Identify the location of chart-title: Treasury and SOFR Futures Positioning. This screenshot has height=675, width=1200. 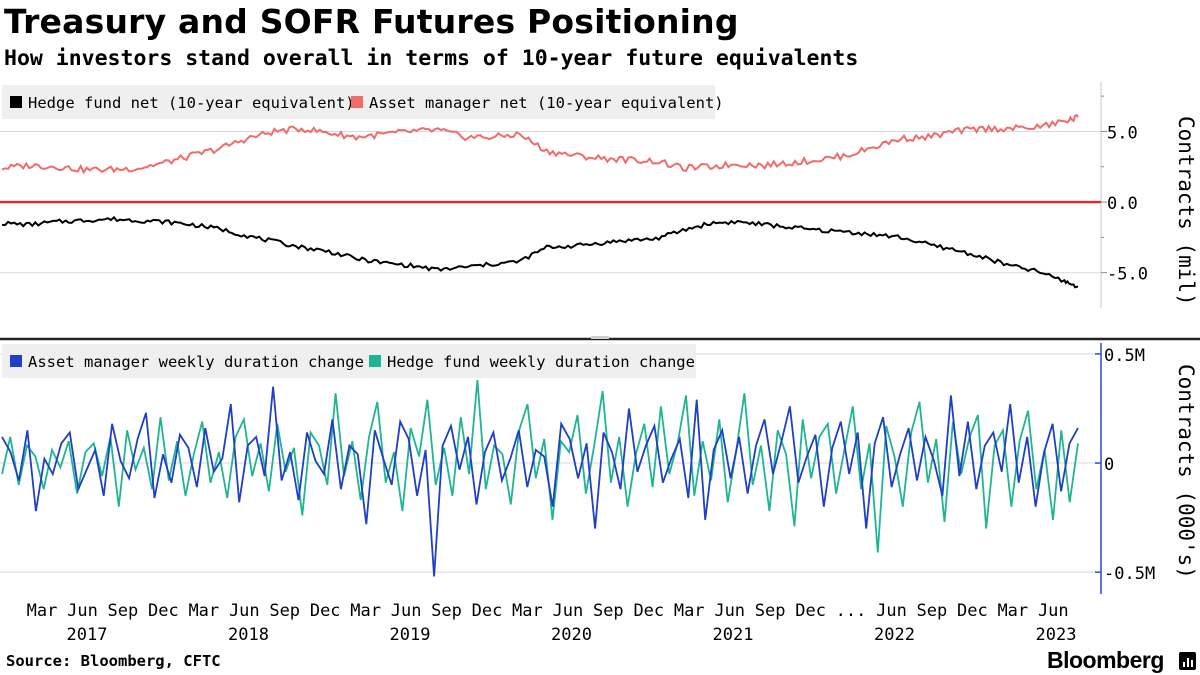
(371, 21).